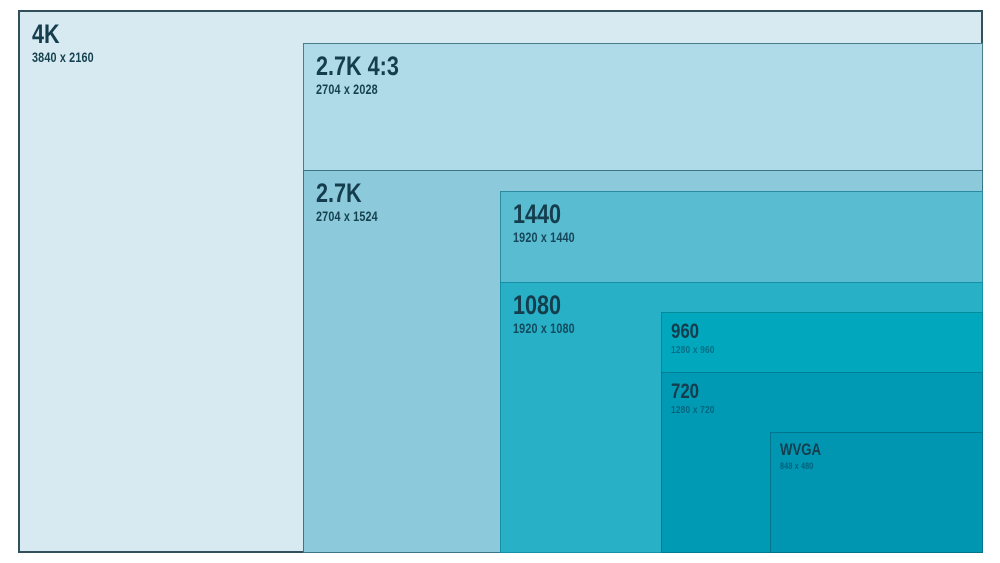  What do you see at coordinates (63, 57) in the screenshot?
I see `resolution-subtitle-4k: 3840 x 2160` at bounding box center [63, 57].